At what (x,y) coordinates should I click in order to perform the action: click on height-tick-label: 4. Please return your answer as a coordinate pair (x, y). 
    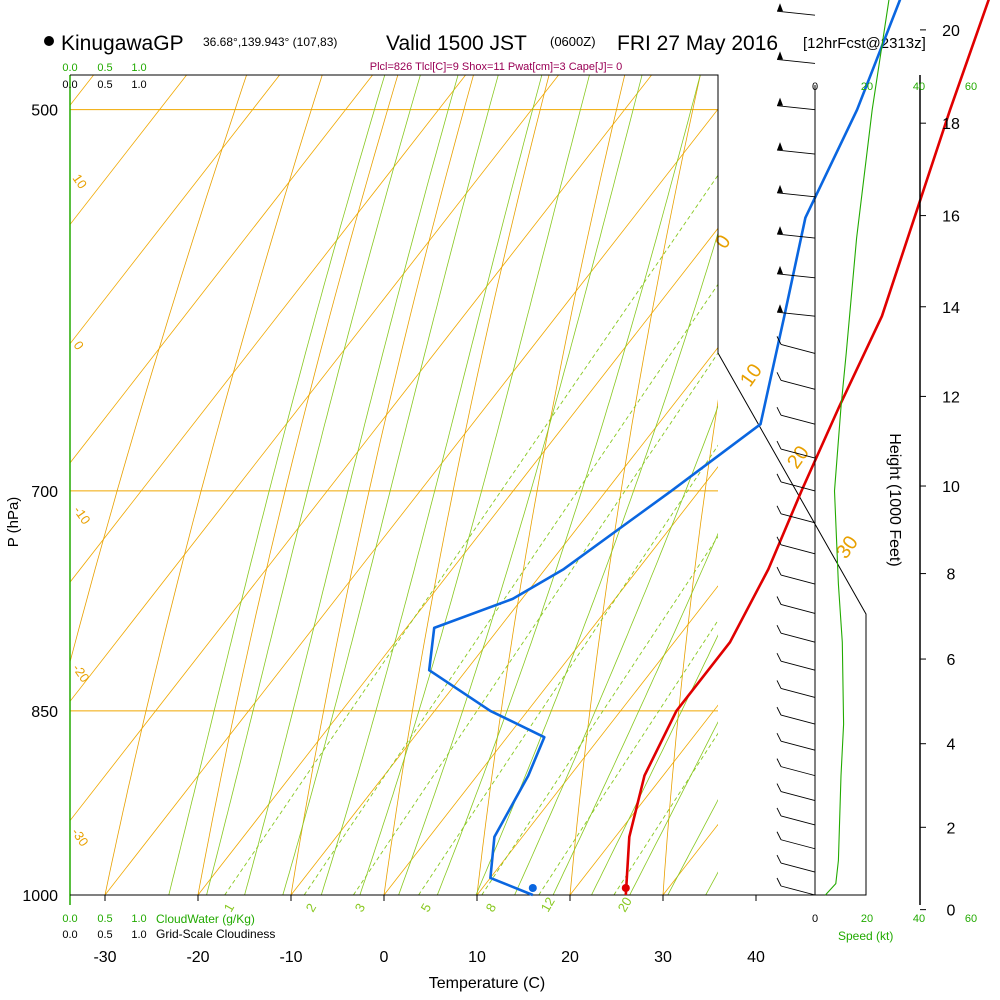
    Looking at the image, I should click on (951, 745).